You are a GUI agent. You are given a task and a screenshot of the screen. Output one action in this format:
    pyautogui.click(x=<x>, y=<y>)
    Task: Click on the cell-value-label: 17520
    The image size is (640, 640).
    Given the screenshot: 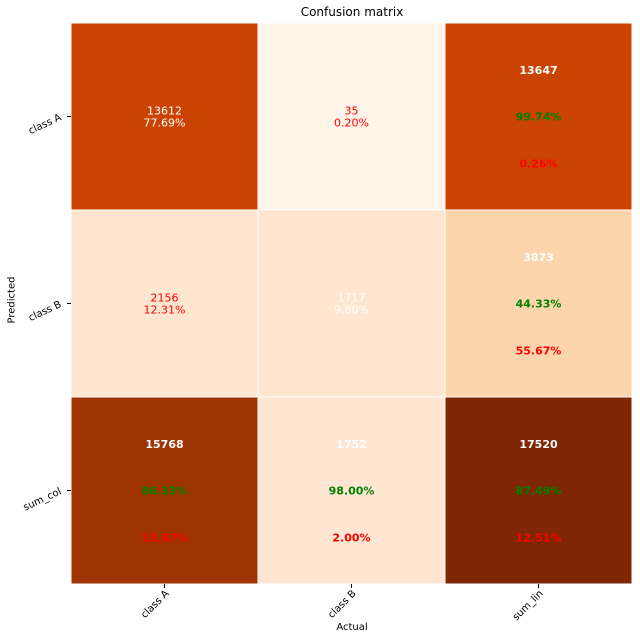 What is the action you would take?
    pyautogui.click(x=538, y=444)
    